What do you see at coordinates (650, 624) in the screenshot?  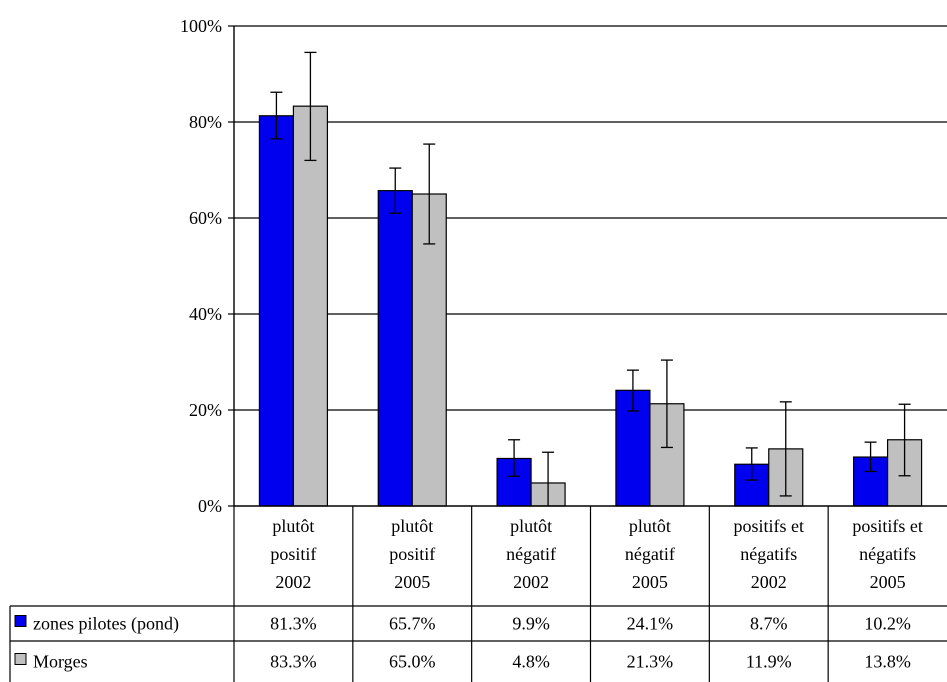 I see `data-label-zones-pilotes-3: 24.1%` at bounding box center [650, 624].